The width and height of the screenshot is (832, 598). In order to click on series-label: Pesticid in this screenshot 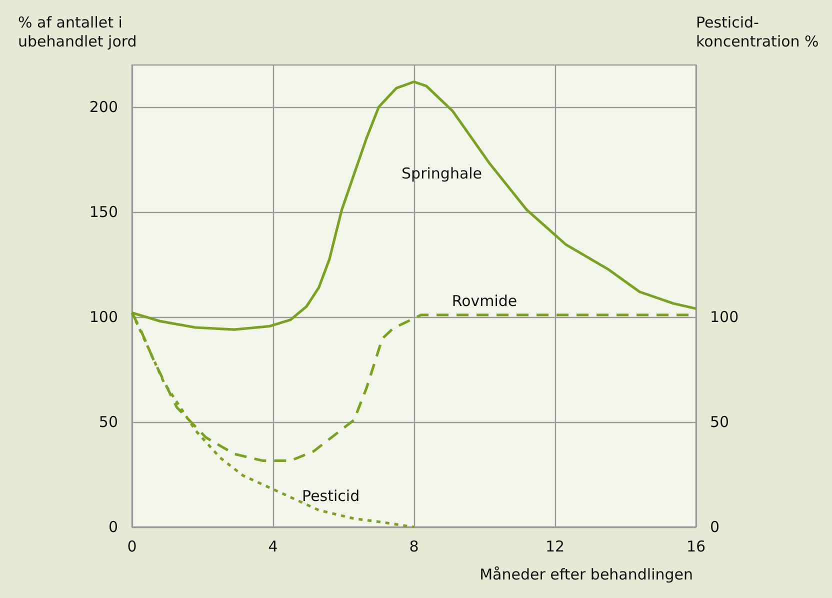, I will do `click(331, 496)`.